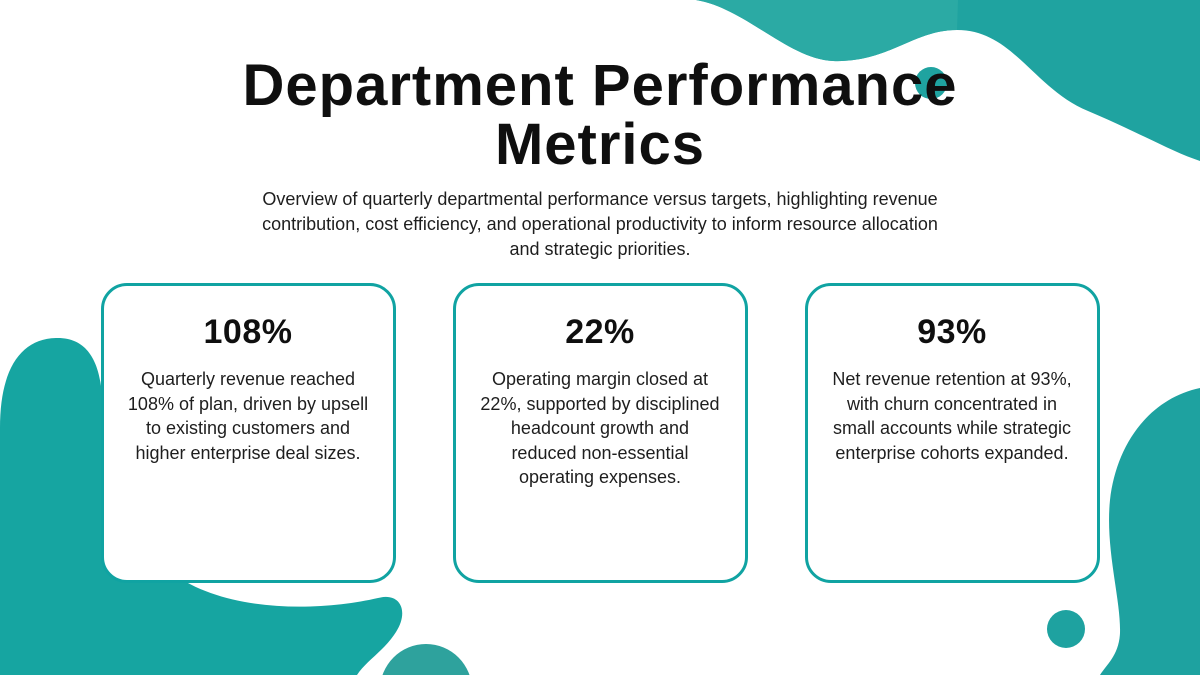 Image resolution: width=1200 pixels, height=675 pixels. Describe the element at coordinates (952, 332) in the screenshot. I see `metric-value: 93%` at that location.